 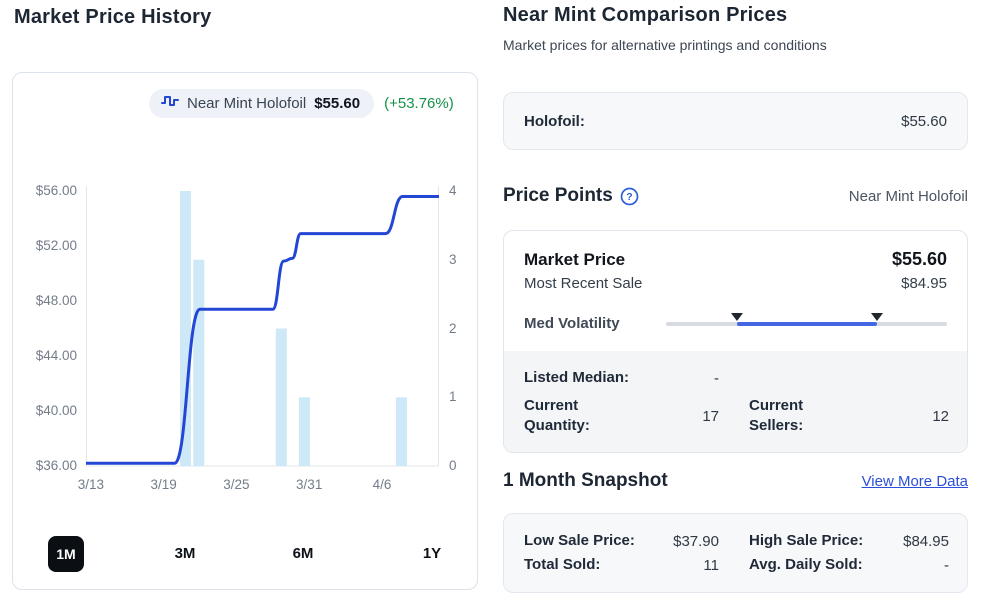 What do you see at coordinates (919, 259) in the screenshot?
I see `market-price-value: $55.60` at bounding box center [919, 259].